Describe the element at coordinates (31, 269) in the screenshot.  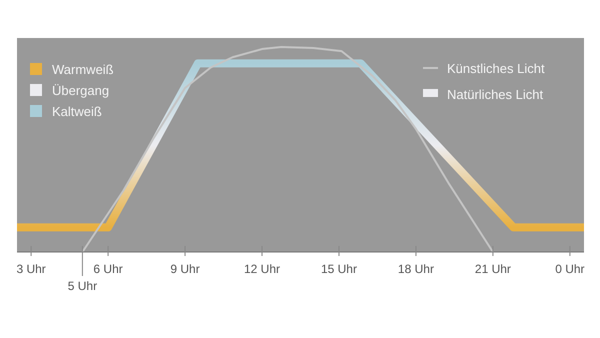
I see `x-tick-label: 3 Uhr` at that location.